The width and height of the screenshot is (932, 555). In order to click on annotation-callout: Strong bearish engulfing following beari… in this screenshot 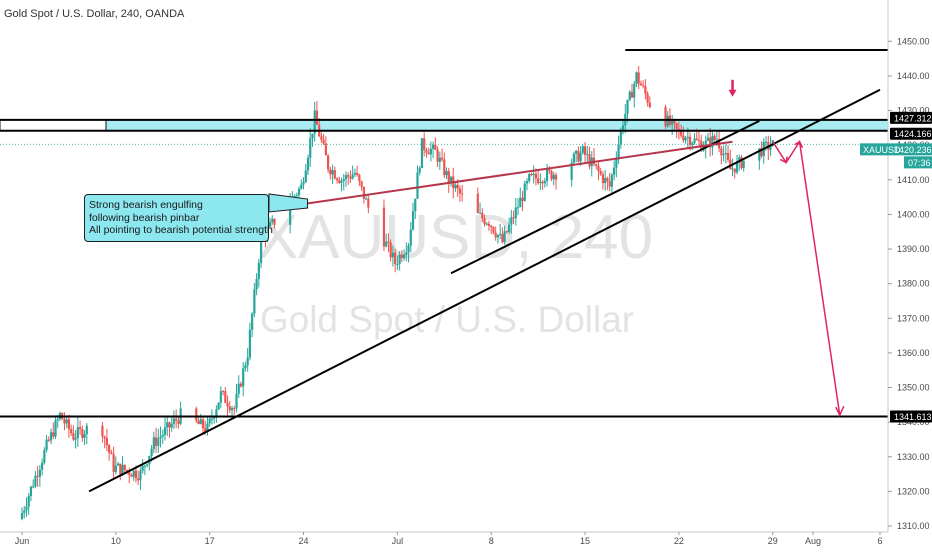, I will do `click(178, 218)`.